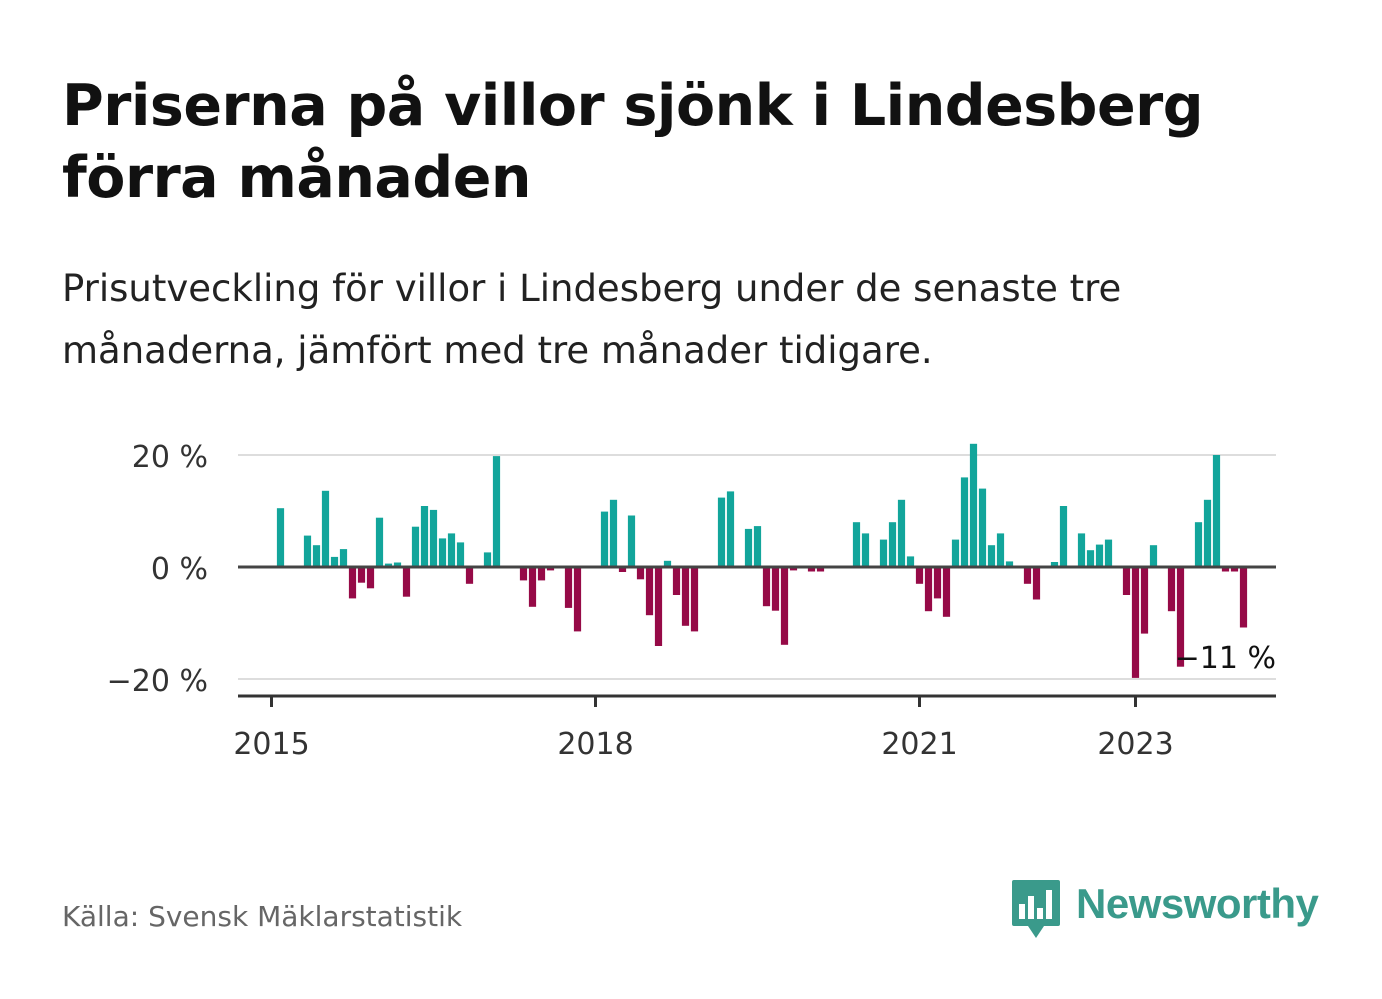  What do you see at coordinates (595, 744) in the screenshot?
I see `x-tick-label: 2018` at bounding box center [595, 744].